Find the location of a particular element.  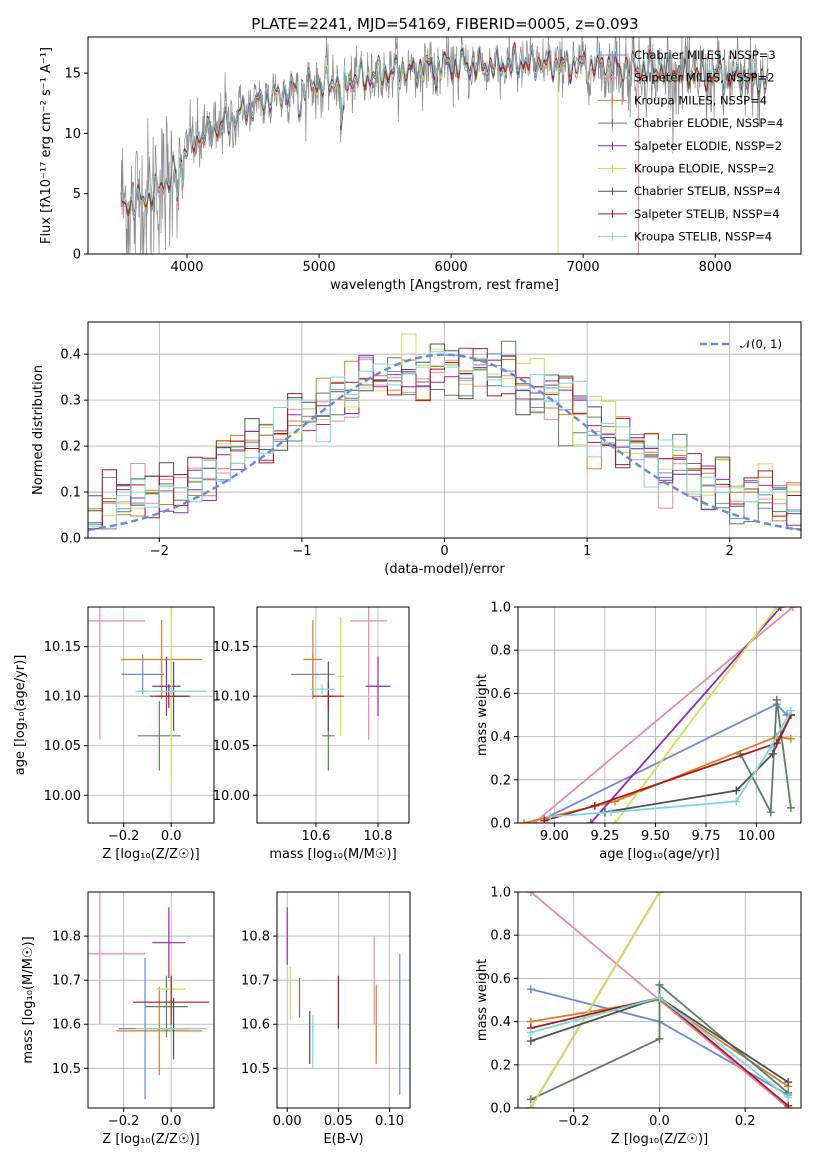

y-tick-label: 0.6 is located at coordinates (500, 694).